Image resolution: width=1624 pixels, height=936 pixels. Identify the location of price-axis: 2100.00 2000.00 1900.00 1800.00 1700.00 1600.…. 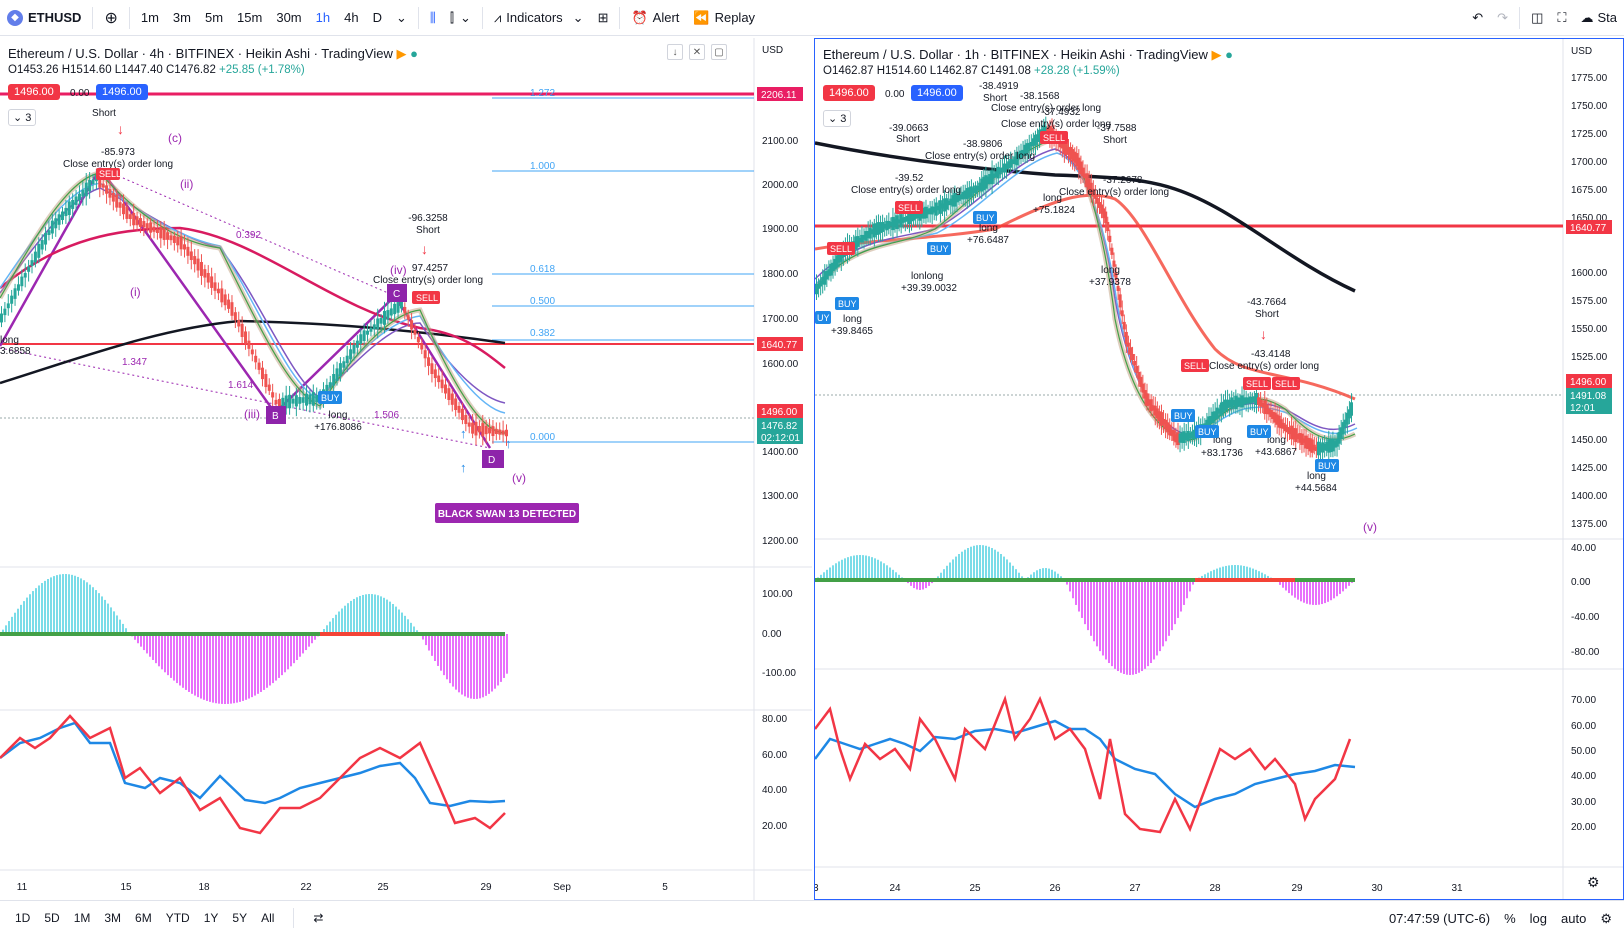
(780, 484).